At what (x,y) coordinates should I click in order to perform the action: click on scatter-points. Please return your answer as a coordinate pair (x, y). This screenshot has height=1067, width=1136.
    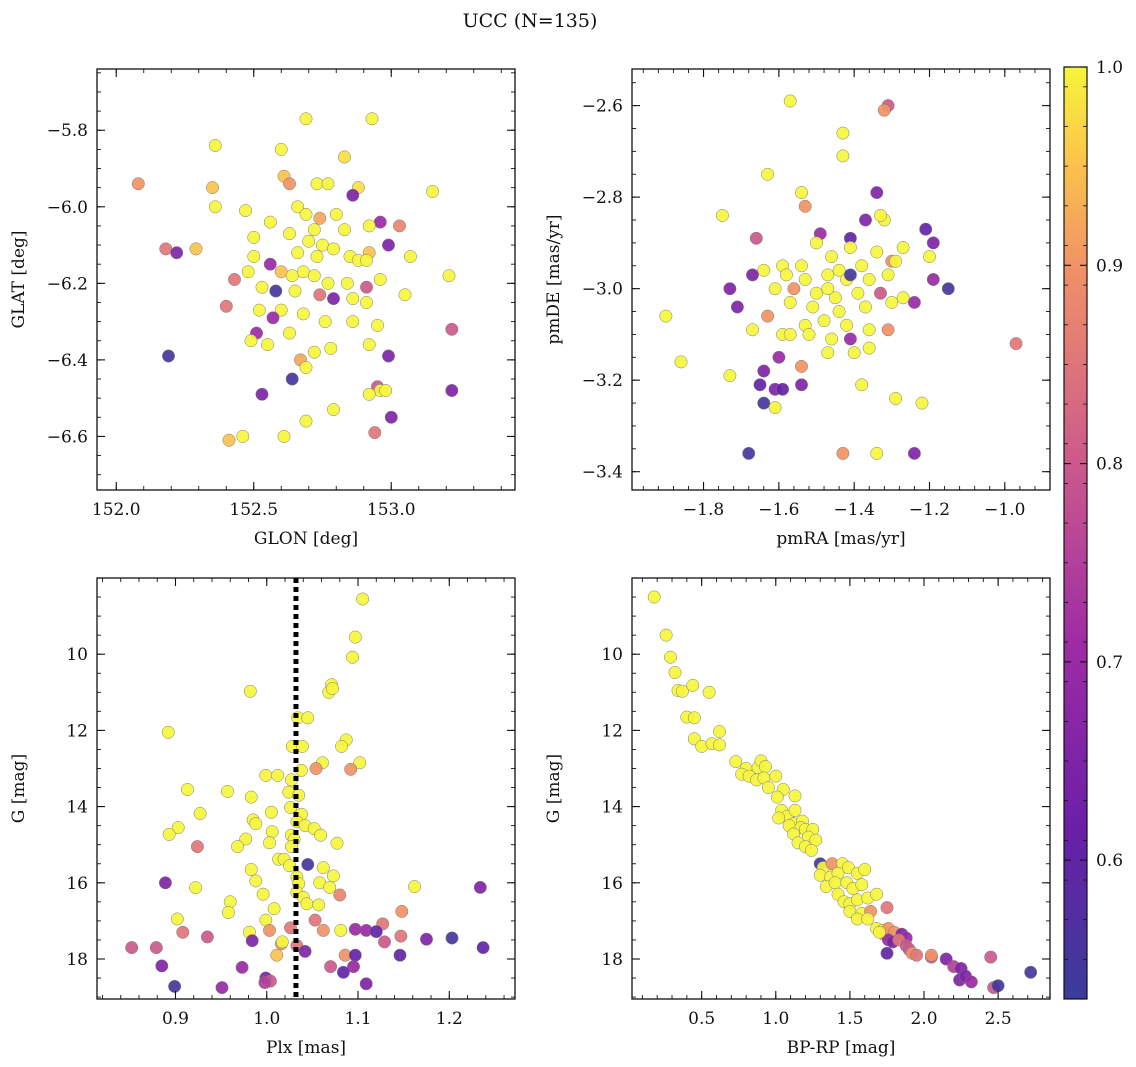
    Looking at the image, I should click on (295, 279).